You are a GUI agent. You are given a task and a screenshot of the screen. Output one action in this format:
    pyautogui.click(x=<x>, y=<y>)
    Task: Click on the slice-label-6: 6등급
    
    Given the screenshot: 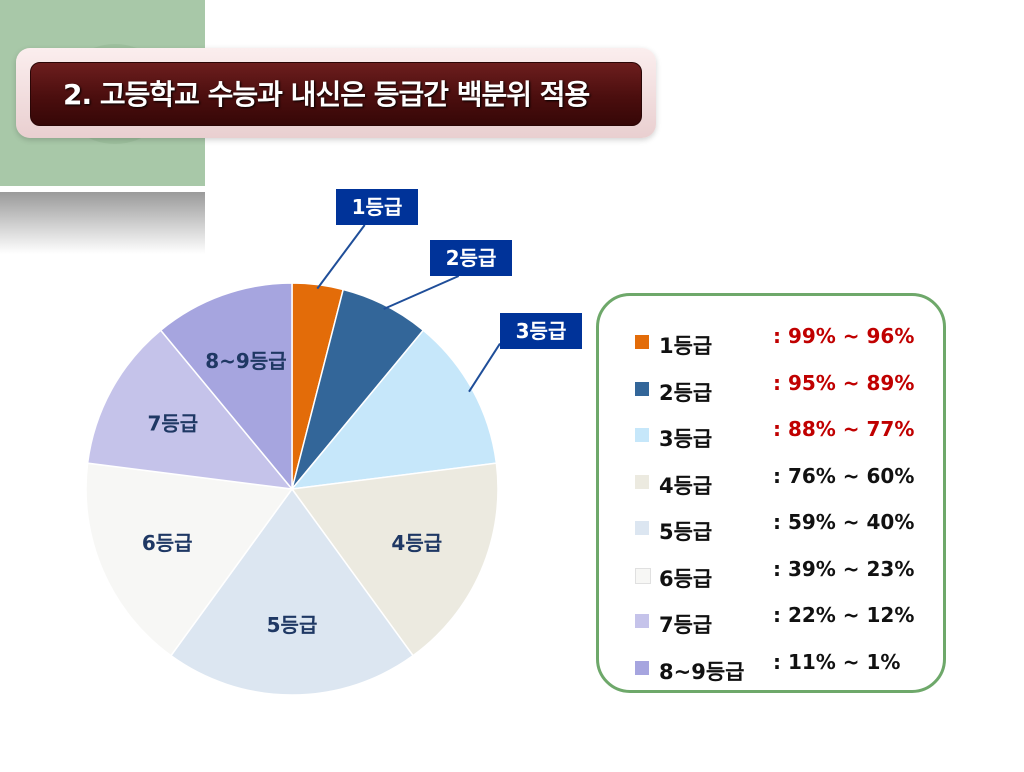 What is the action you would take?
    pyautogui.click(x=167, y=543)
    